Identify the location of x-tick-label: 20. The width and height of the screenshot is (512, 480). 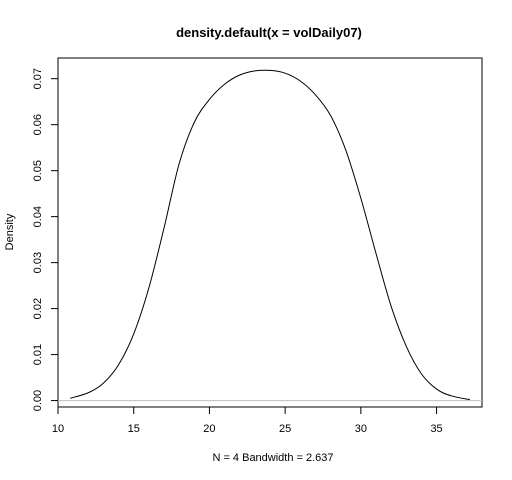
(209, 429).